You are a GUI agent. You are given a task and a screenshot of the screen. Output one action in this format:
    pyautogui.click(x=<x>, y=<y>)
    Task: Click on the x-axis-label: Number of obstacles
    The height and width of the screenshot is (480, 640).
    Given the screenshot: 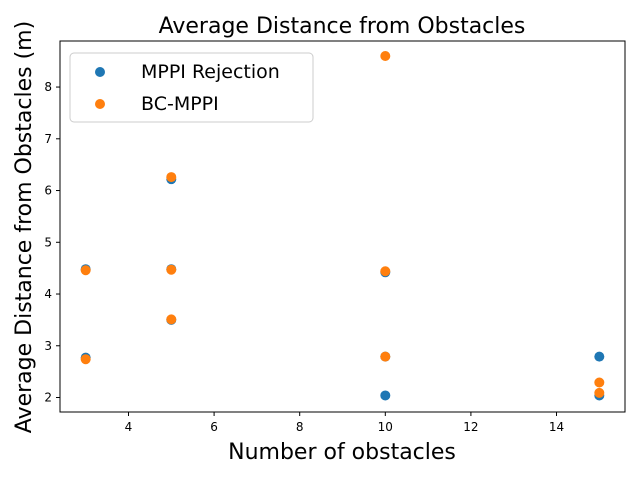 What is the action you would take?
    pyautogui.click(x=342, y=452)
    